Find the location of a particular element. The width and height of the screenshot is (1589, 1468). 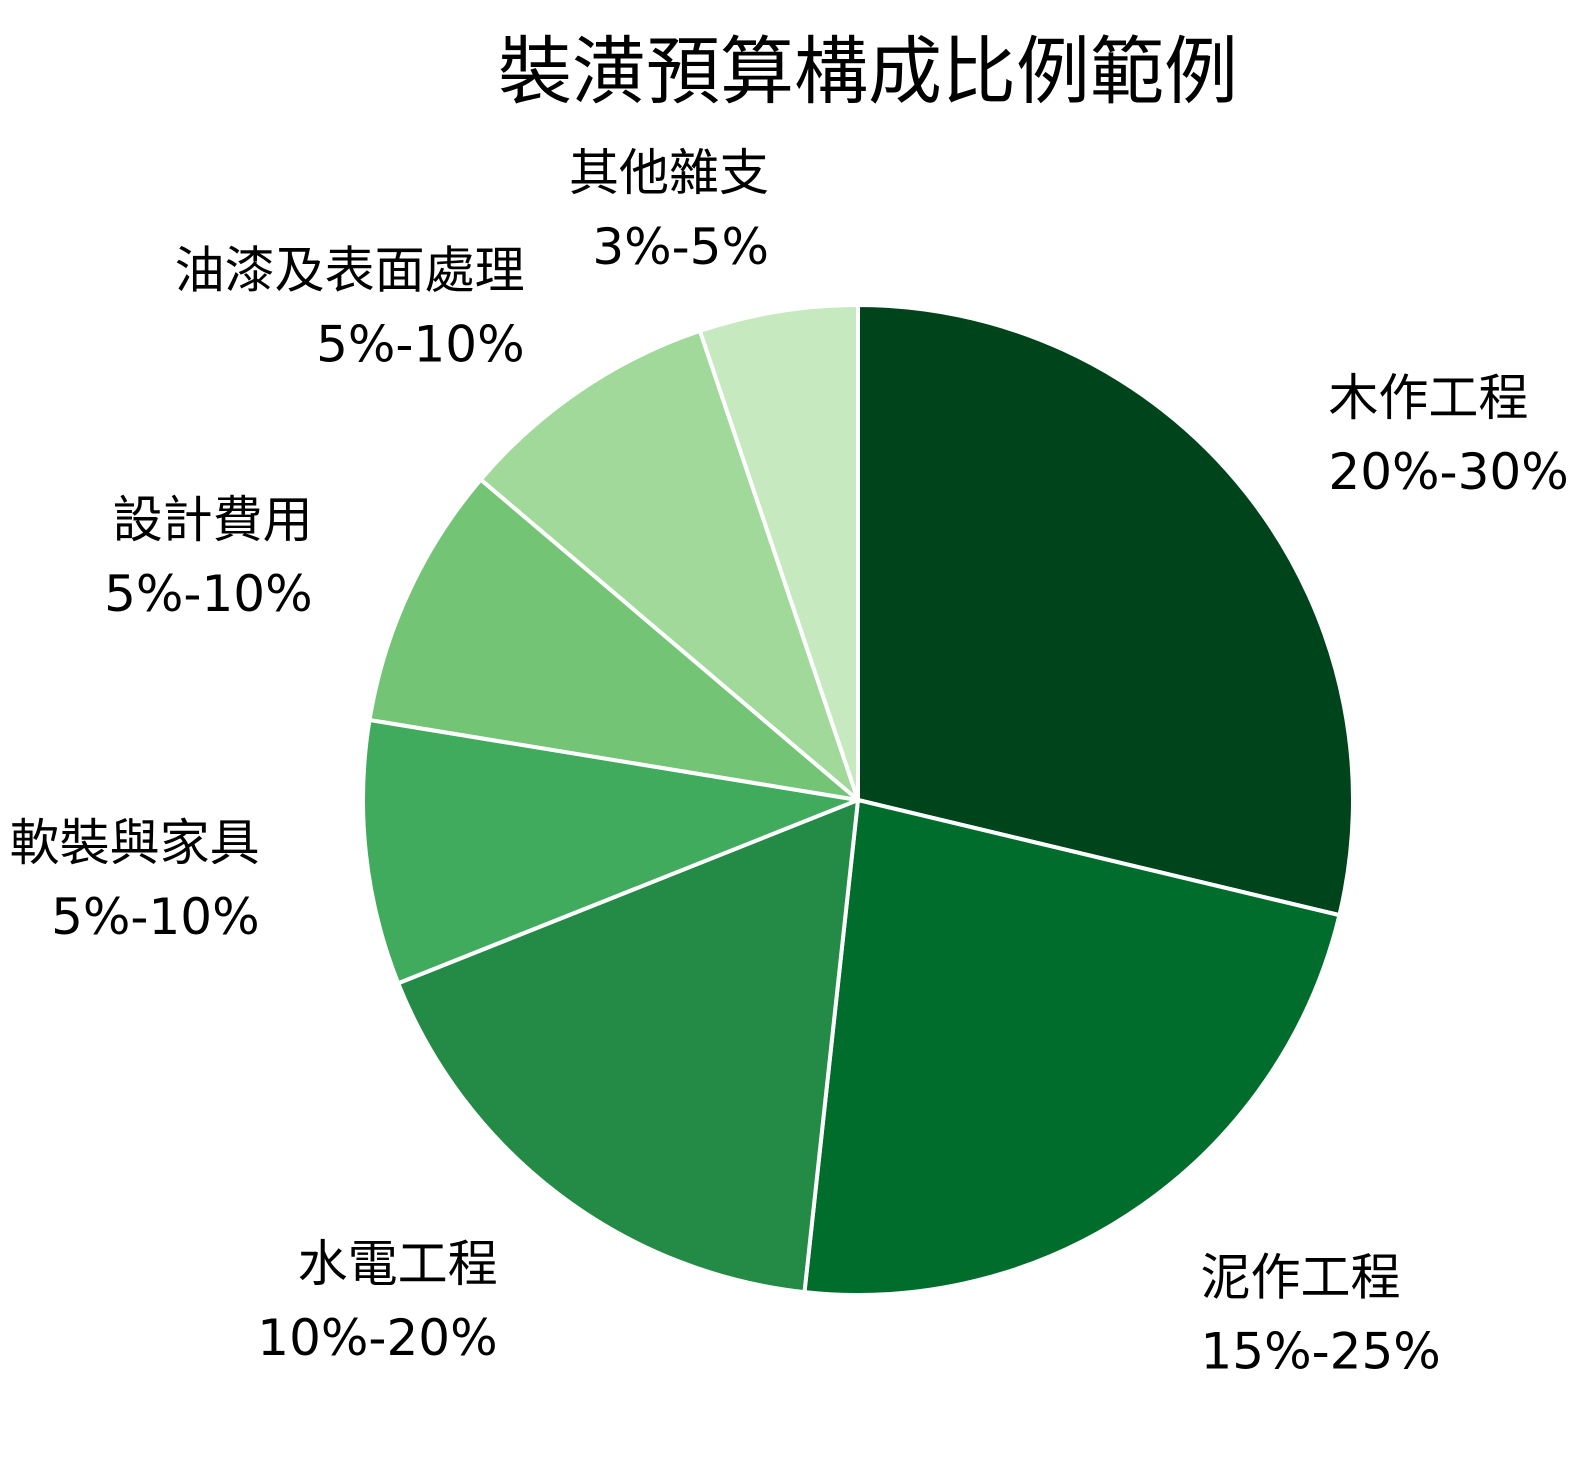

chart-title: 裝潢預算構成比例範例 is located at coordinates (868, 72).